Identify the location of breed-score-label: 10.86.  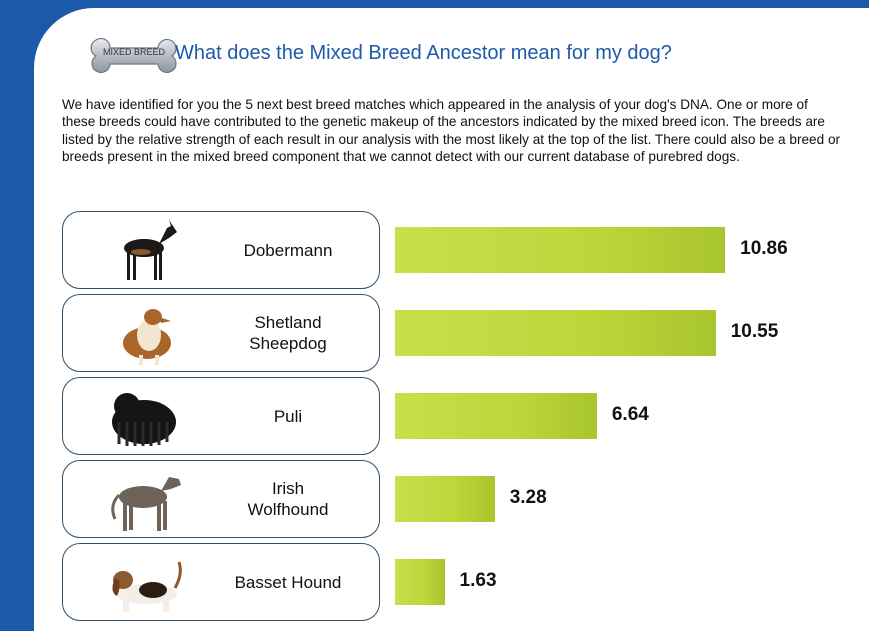
(764, 248).